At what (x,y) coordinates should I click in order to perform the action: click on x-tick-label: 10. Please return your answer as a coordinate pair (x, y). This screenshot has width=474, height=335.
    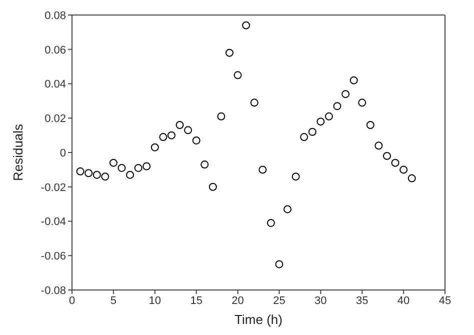
    Looking at the image, I should click on (155, 300).